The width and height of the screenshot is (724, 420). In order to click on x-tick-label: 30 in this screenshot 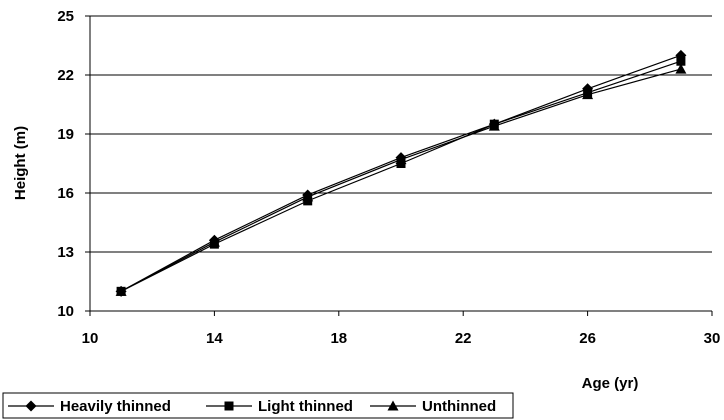, I will do `click(712, 338)`.